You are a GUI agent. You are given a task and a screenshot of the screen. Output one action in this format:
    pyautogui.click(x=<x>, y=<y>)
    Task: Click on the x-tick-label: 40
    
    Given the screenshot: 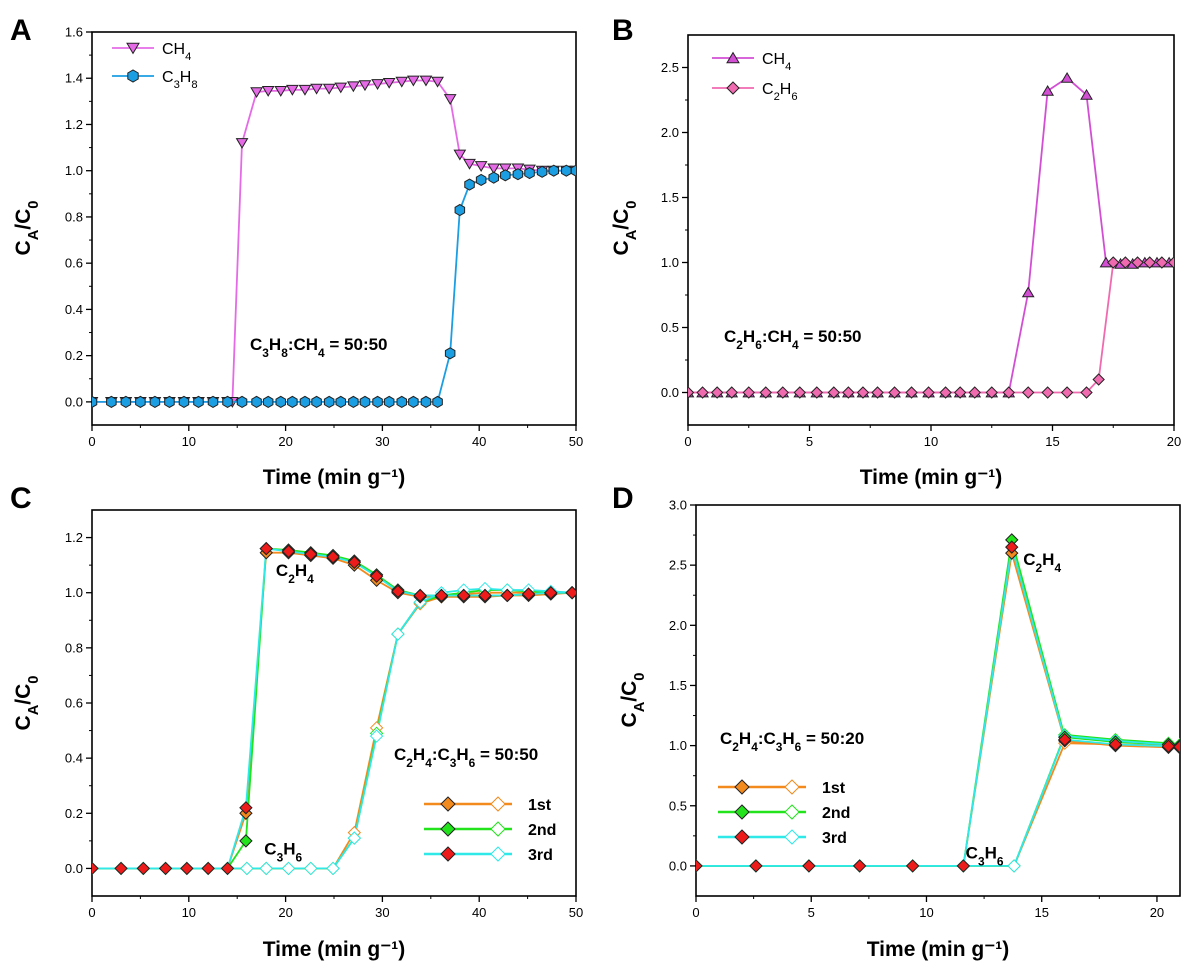 What is the action you would take?
    pyautogui.click(x=479, y=912)
    